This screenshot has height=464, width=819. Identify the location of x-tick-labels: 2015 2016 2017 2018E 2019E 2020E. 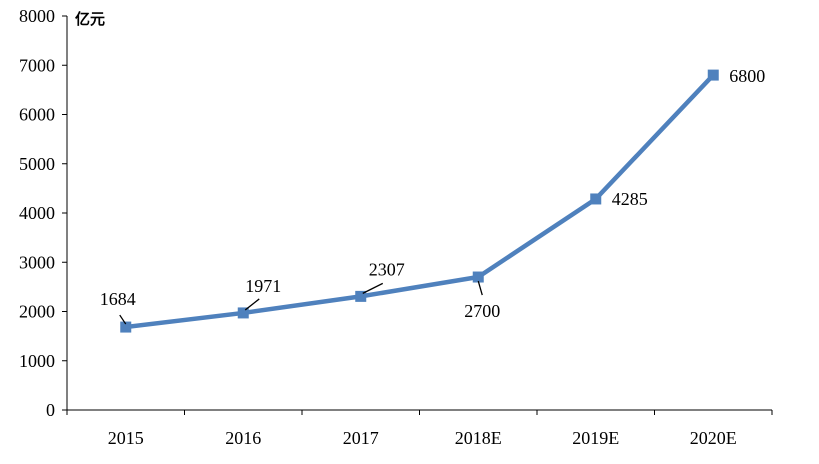
(422, 438).